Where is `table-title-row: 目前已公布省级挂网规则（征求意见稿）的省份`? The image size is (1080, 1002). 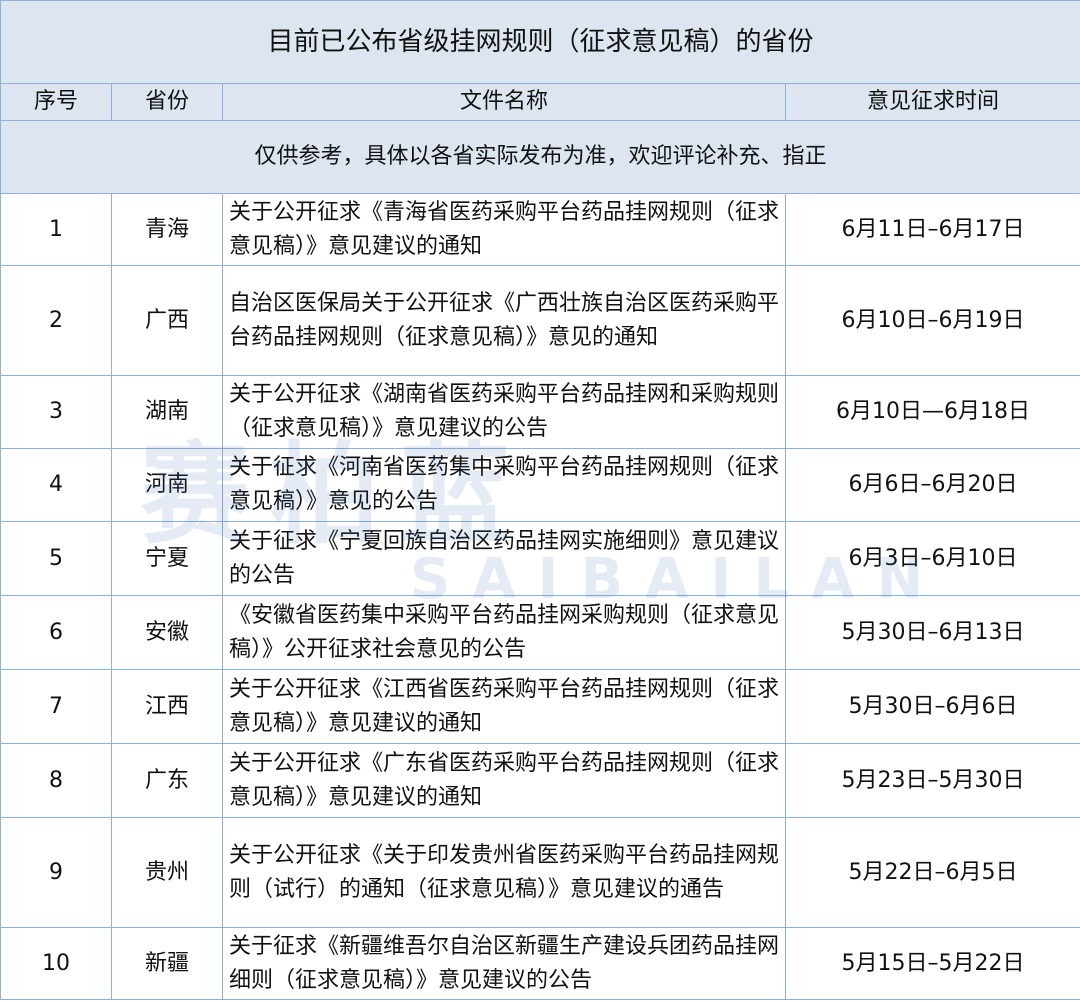
table-title-row: 目前已公布省级挂网规则（征求意见稿）的省份 is located at coordinates (540, 42).